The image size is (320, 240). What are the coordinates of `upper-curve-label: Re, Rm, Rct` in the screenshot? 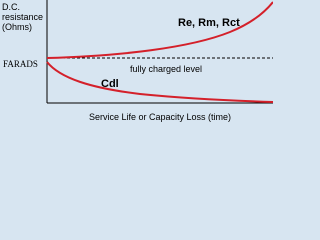 It's located at (209, 23).